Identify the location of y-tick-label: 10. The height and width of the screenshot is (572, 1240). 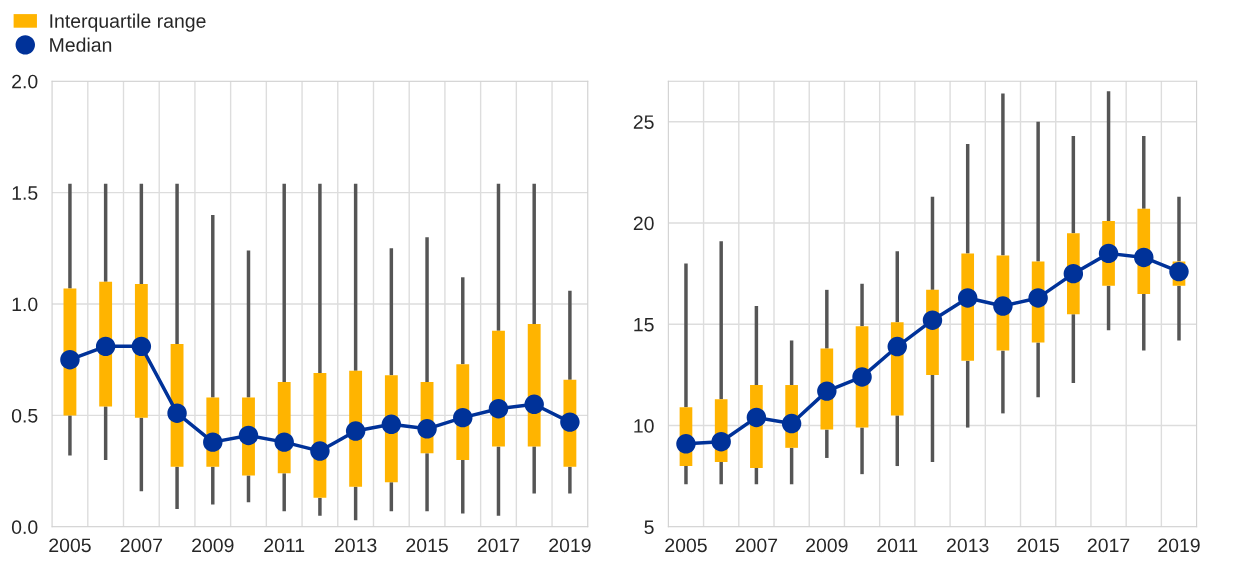
(644, 426).